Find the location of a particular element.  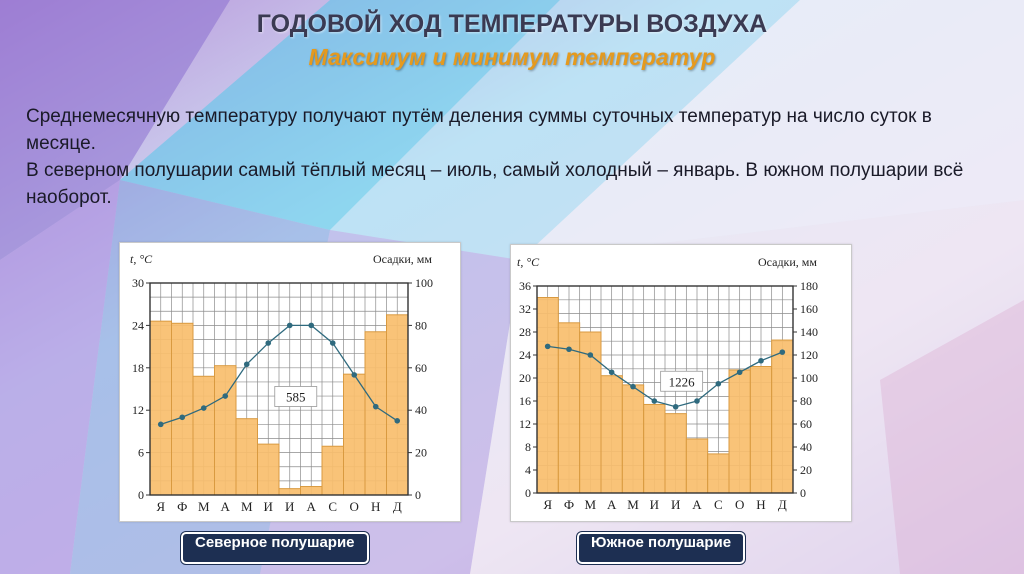

right-tick-label: 140 is located at coordinates (809, 332).